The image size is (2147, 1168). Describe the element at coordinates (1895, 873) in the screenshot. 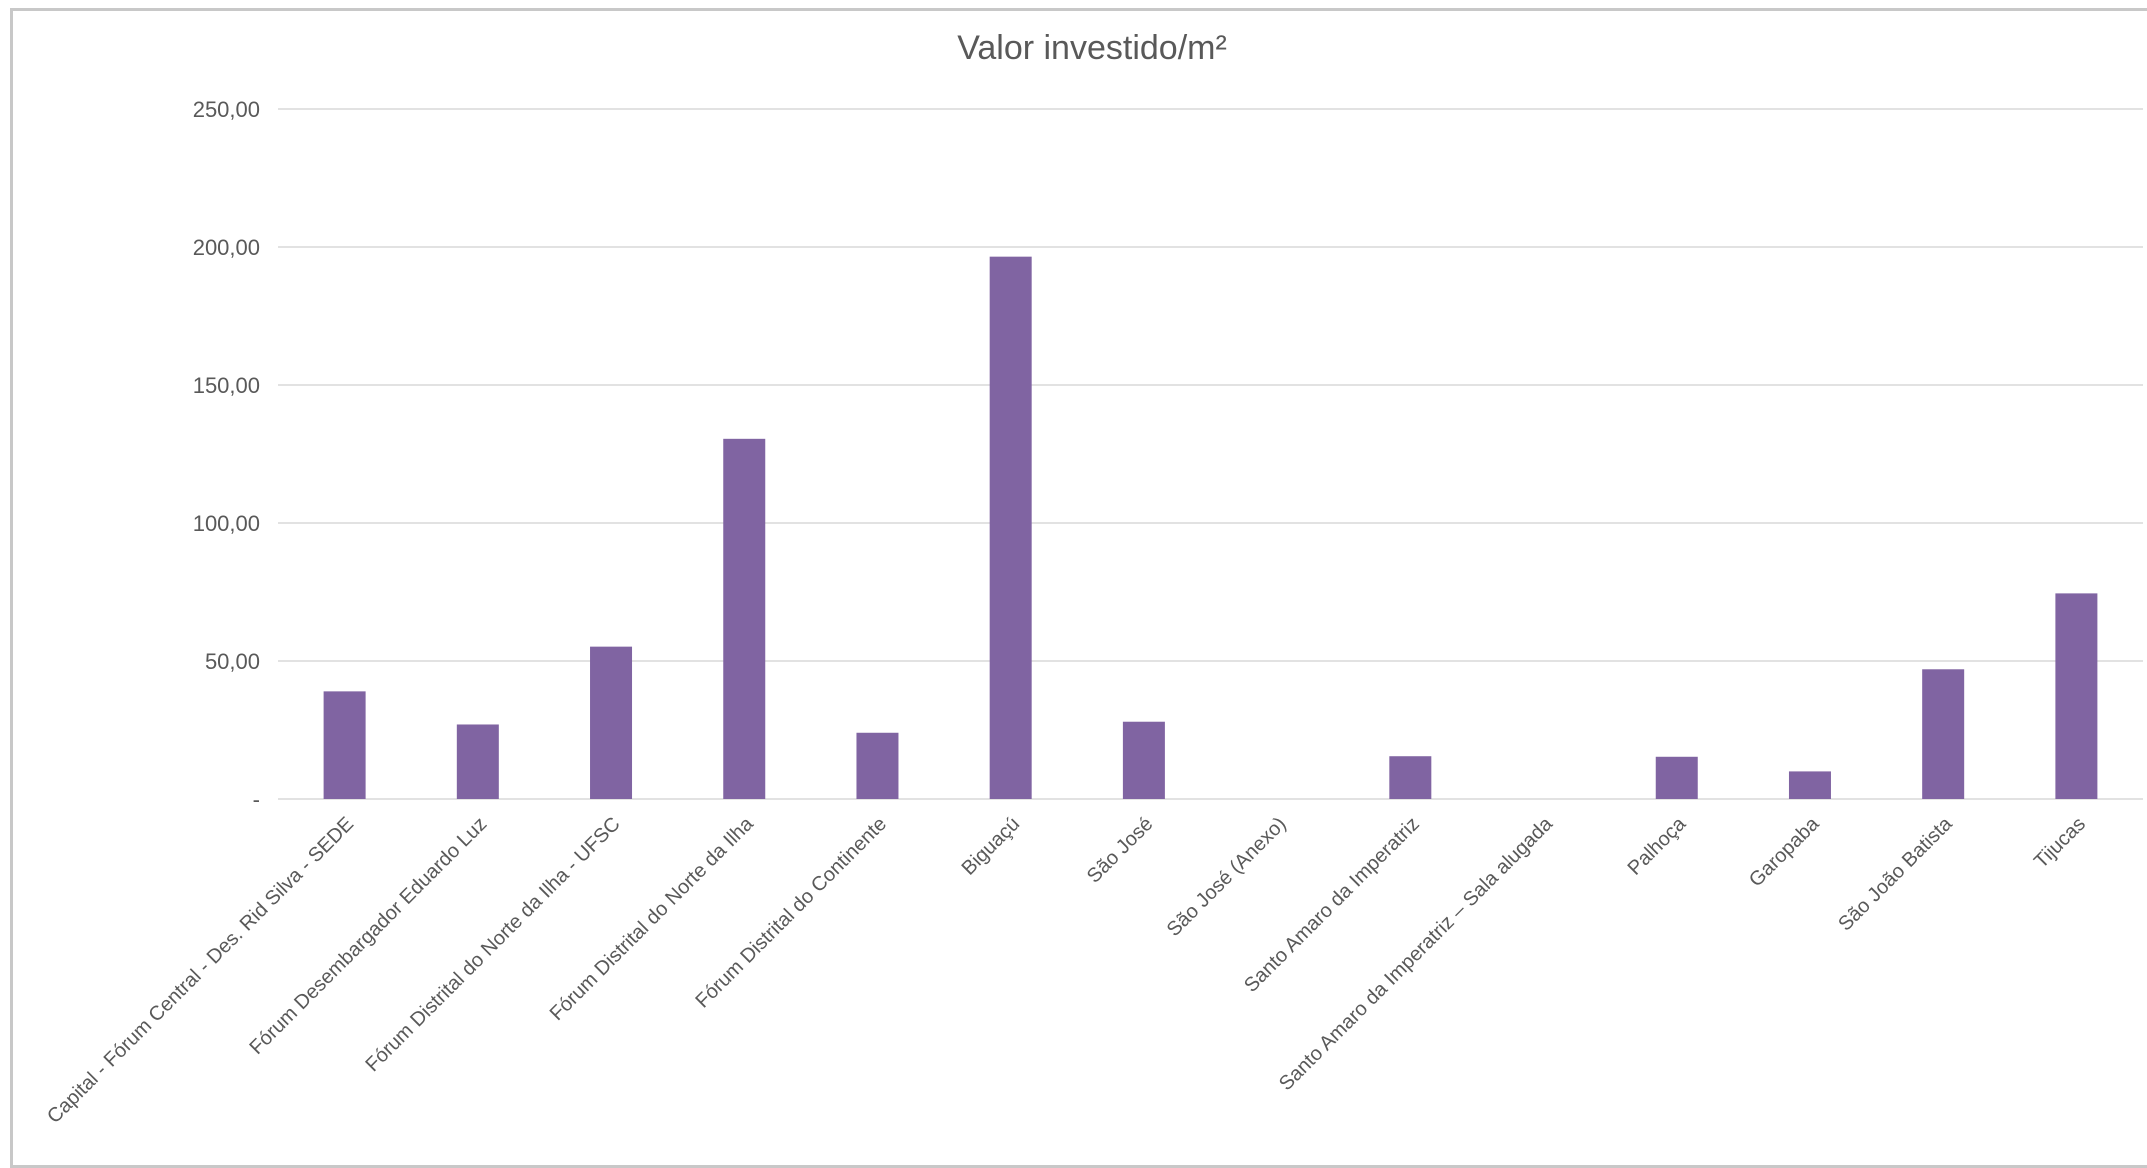

I see `x-tick-label: São João Batista` at that location.